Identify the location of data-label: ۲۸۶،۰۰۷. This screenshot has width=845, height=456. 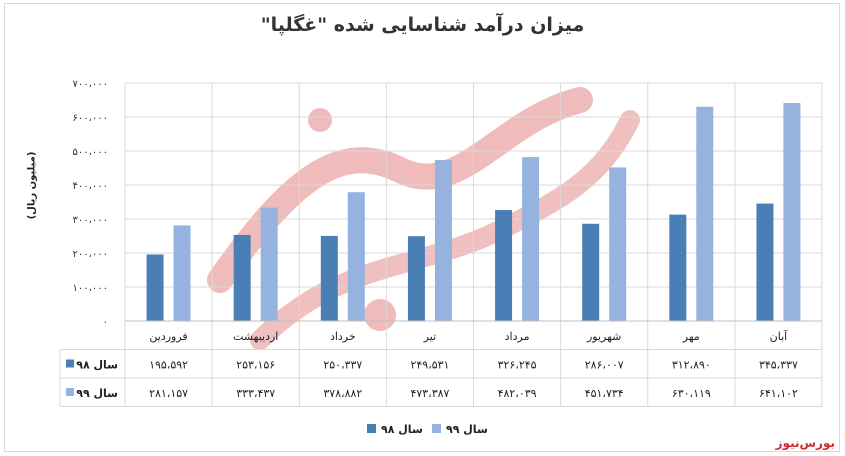
(604, 365).